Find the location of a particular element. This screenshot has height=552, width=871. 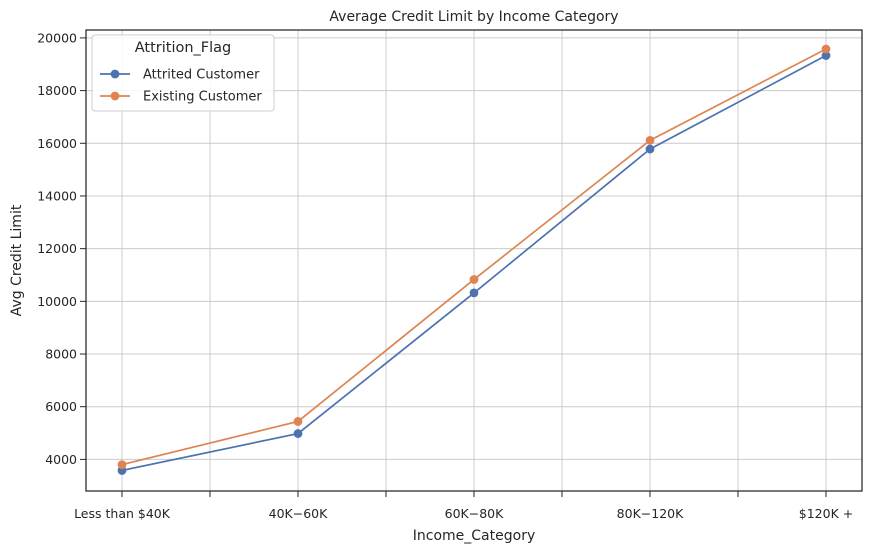

x-tick-label: Less than $40K is located at coordinates (122, 513).